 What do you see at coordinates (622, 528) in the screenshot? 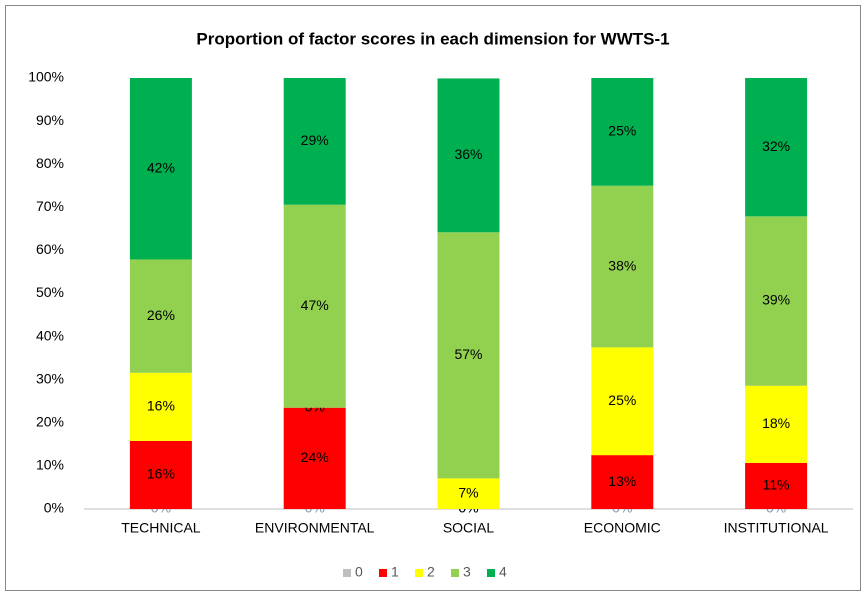
I see `x-tick-label: ECONOMIC` at bounding box center [622, 528].